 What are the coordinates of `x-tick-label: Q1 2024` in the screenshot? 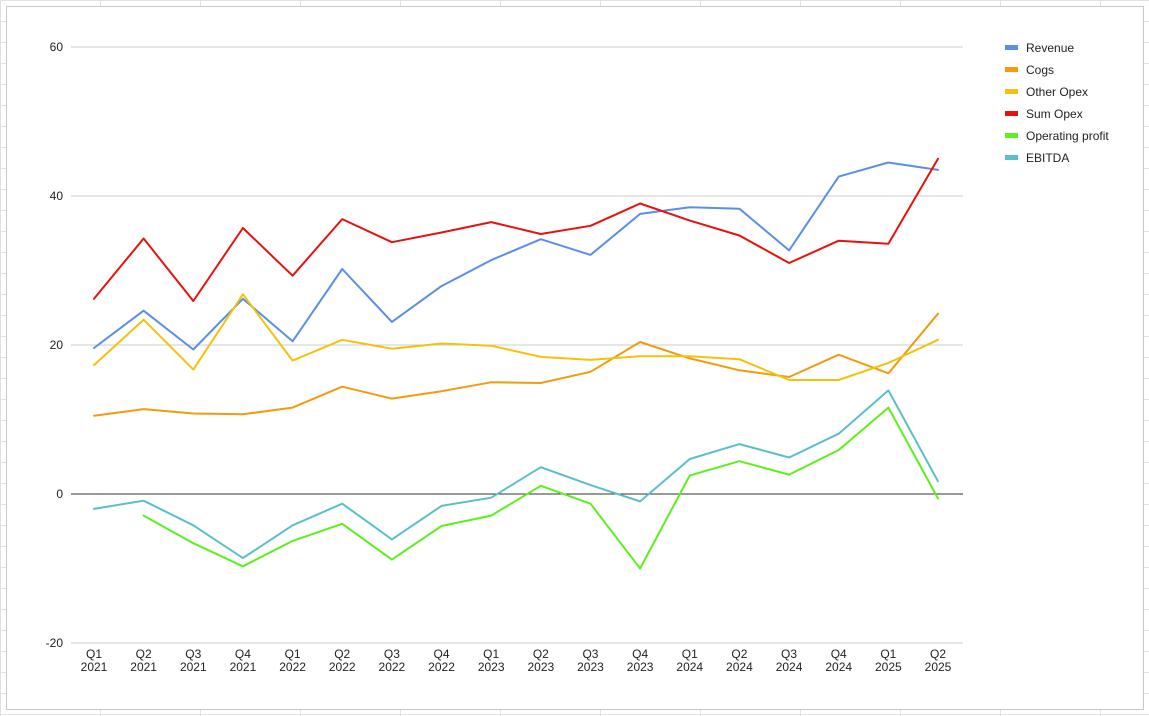 It's located at (689, 660).